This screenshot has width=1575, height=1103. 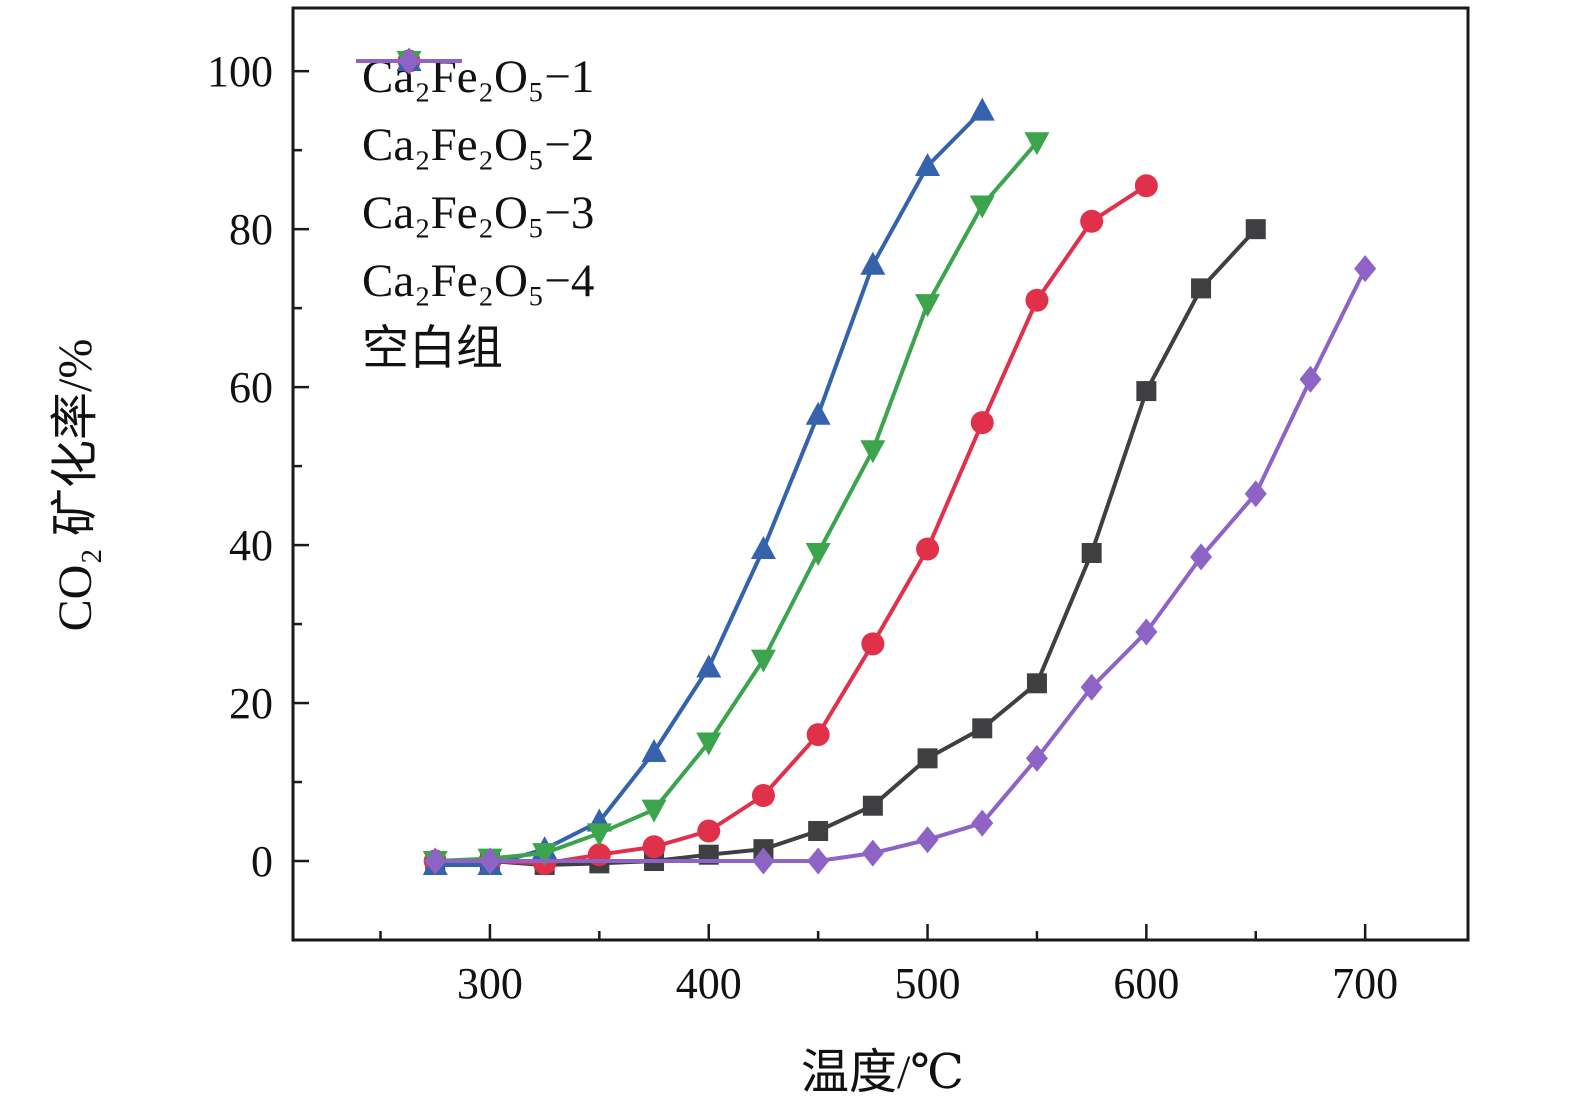 I want to click on legend-item: Ca₂Fe₂O₅−4, so click(x=473, y=182).